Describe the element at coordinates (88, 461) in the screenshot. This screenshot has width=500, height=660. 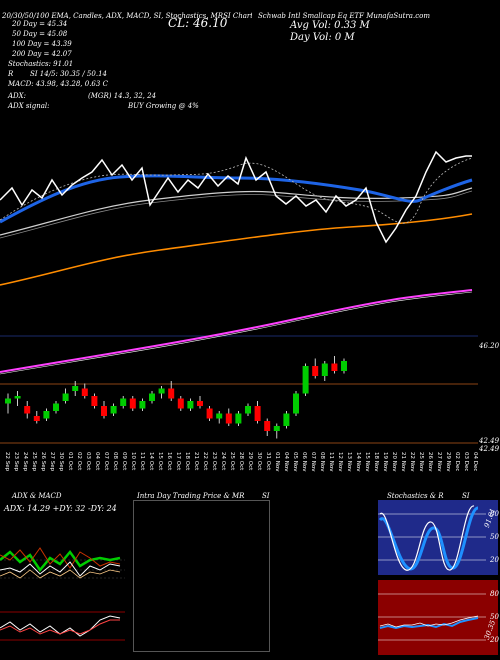
I see `date-tick: 03 Oct` at that location.